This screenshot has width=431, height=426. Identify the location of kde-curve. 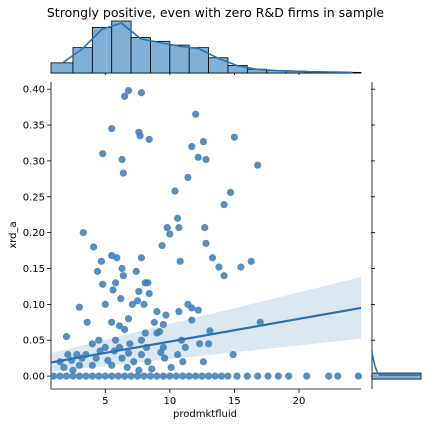
(396, 363).